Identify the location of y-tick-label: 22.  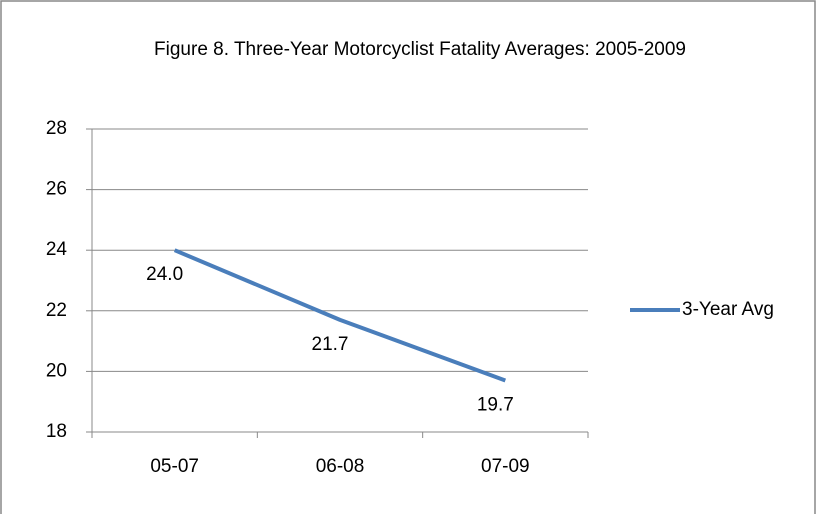
(56, 310).